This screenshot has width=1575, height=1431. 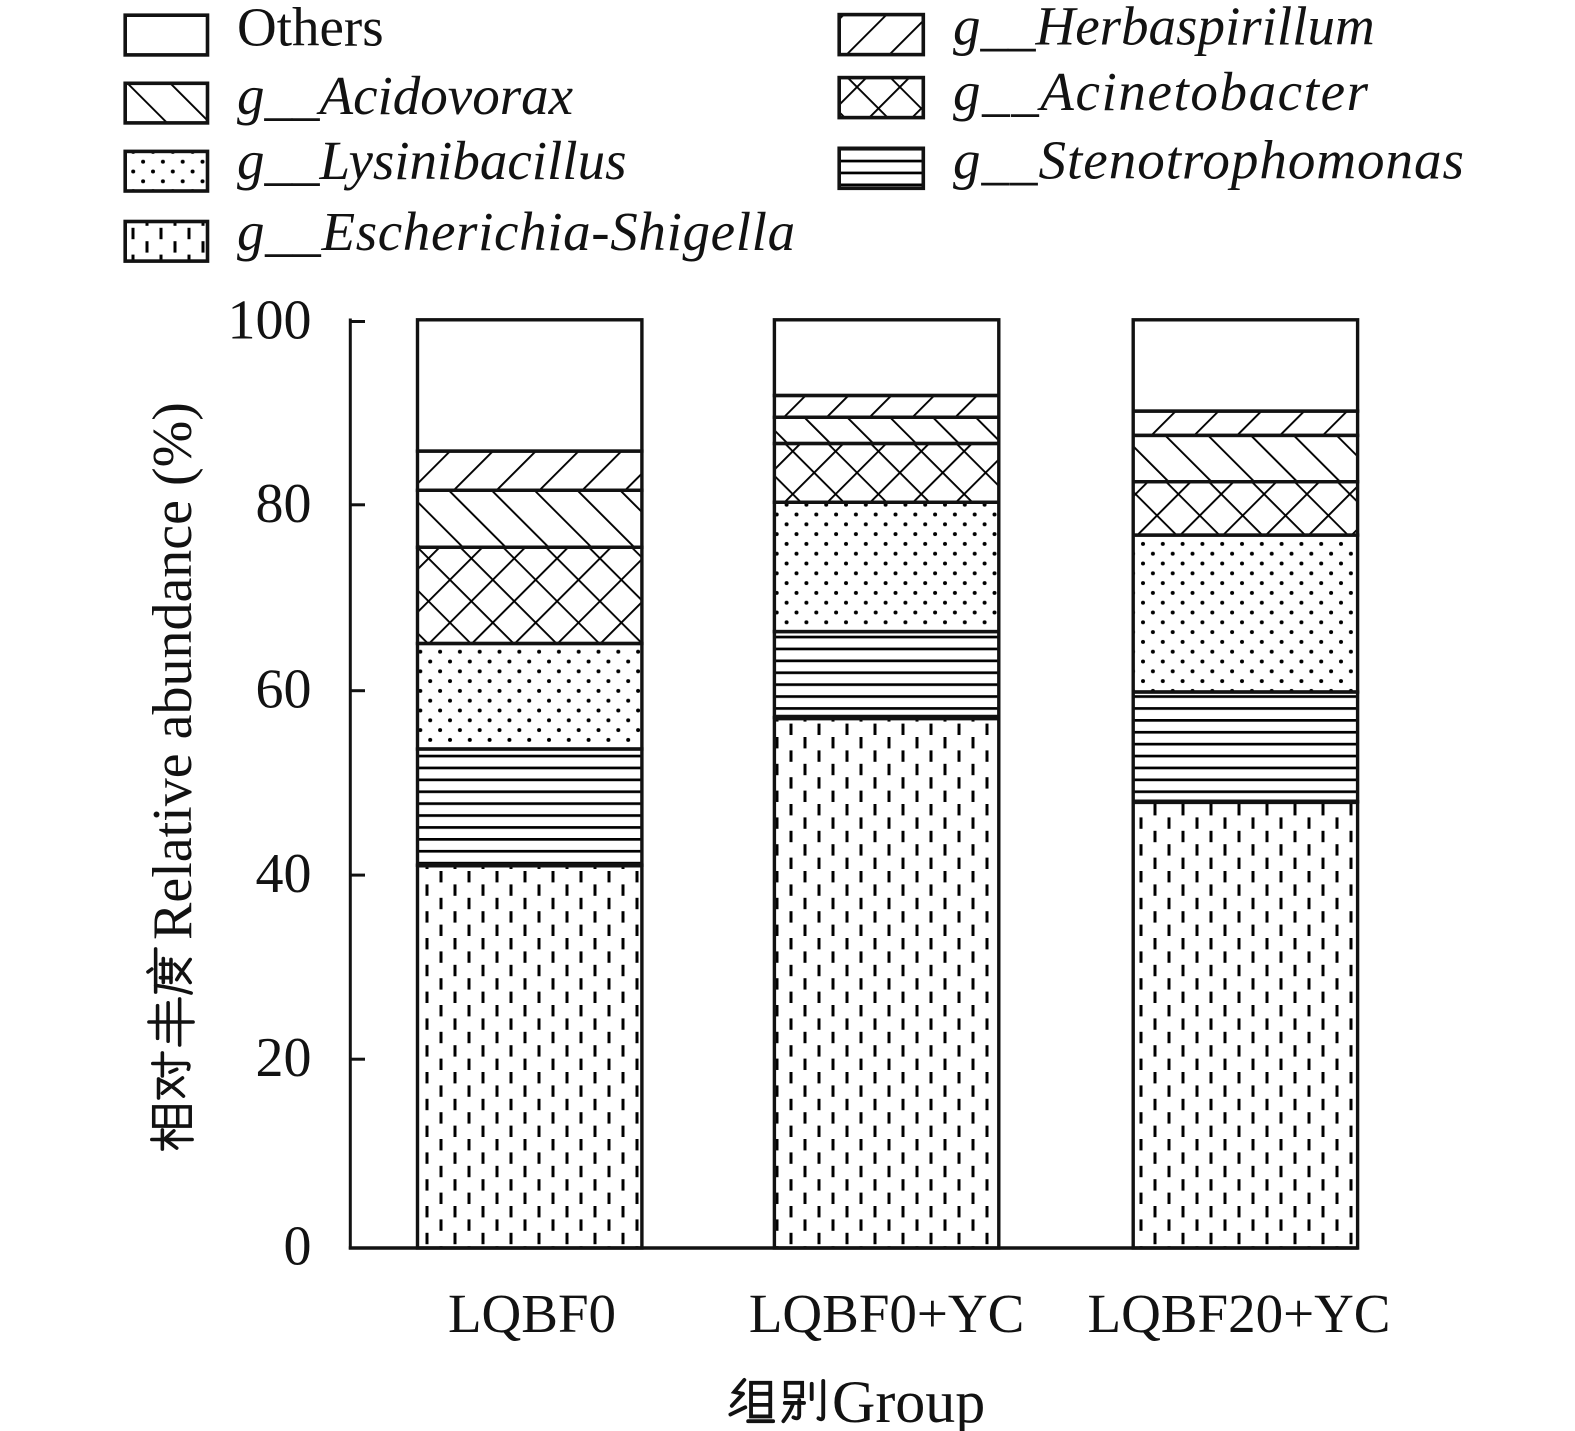 I want to click on svg-text: 40, so click(x=284, y=874).